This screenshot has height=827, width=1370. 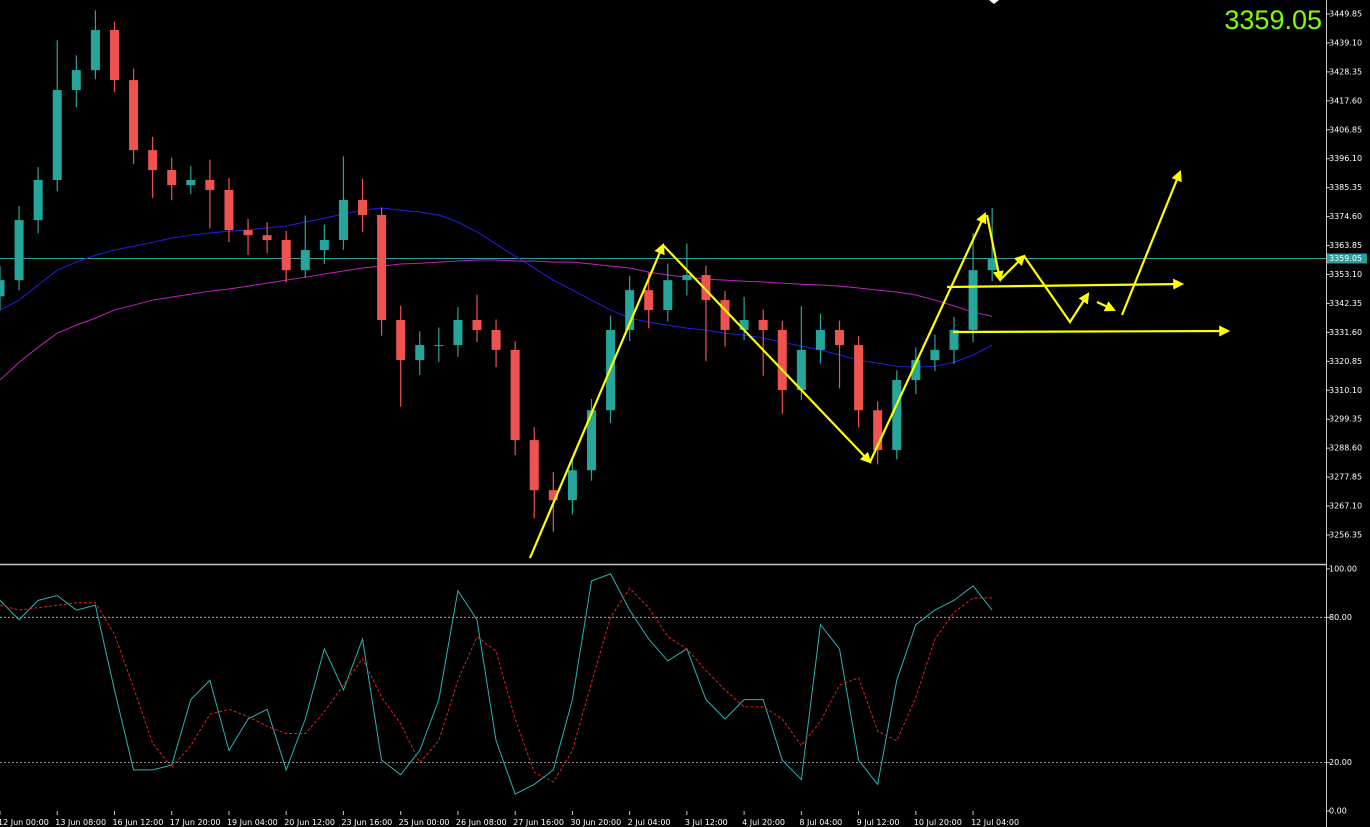 What do you see at coordinates (1345, 534) in the screenshot?
I see `y-tick-label: 3256.35` at bounding box center [1345, 534].